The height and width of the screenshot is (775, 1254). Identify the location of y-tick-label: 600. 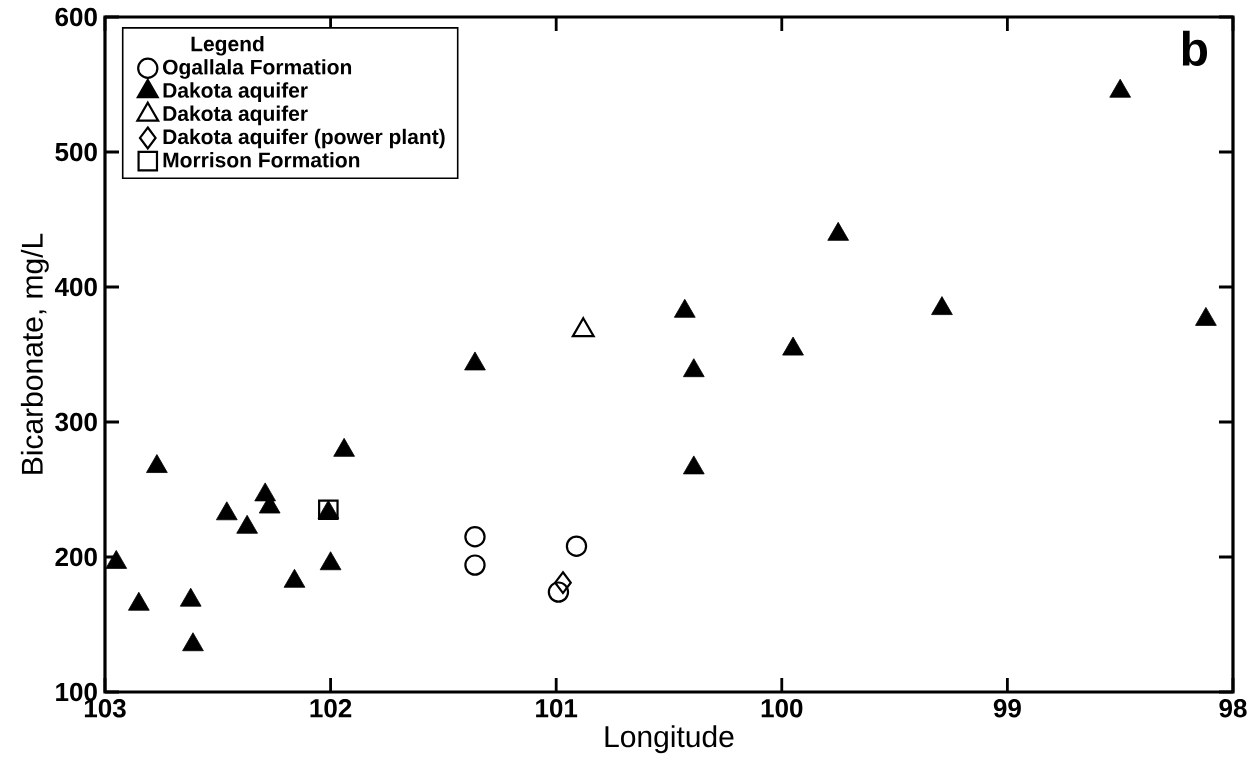
(76, 17).